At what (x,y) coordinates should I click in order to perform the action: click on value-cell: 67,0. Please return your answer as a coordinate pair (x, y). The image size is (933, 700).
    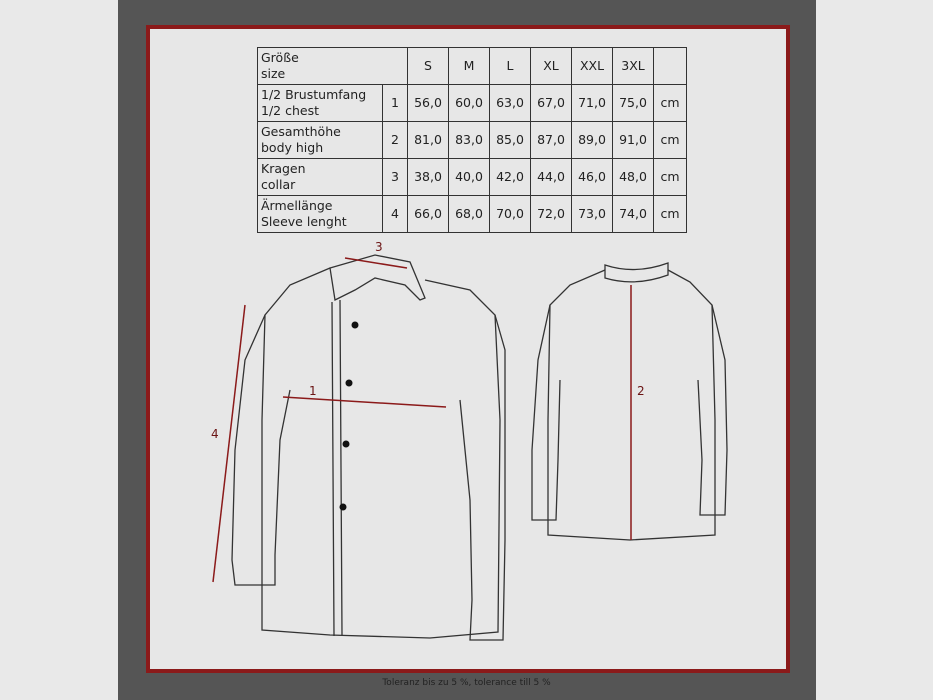
    Looking at the image, I should click on (551, 103).